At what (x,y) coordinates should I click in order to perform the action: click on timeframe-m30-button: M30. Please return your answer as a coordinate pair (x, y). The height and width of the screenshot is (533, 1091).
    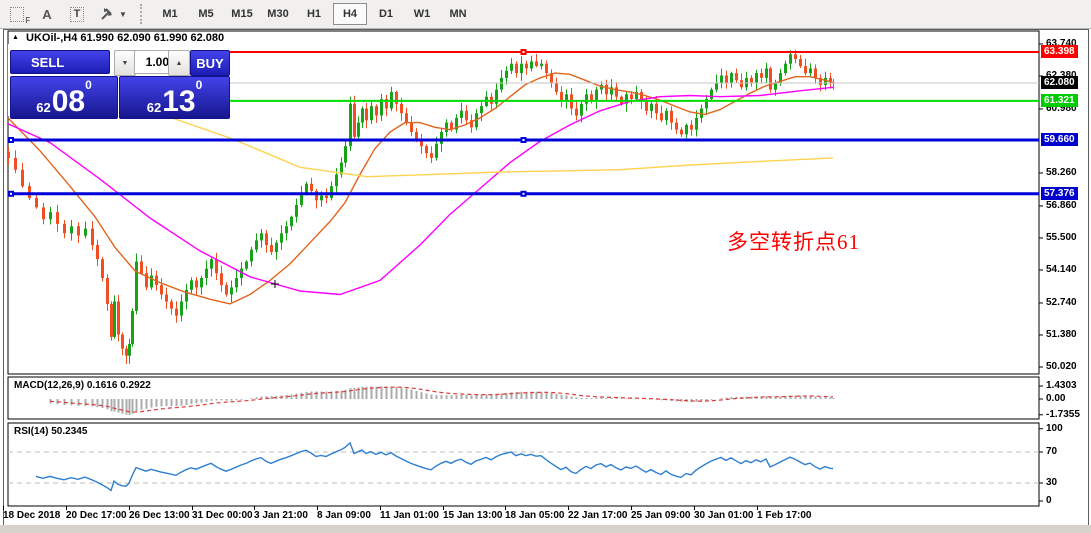
    Looking at the image, I should click on (278, 14).